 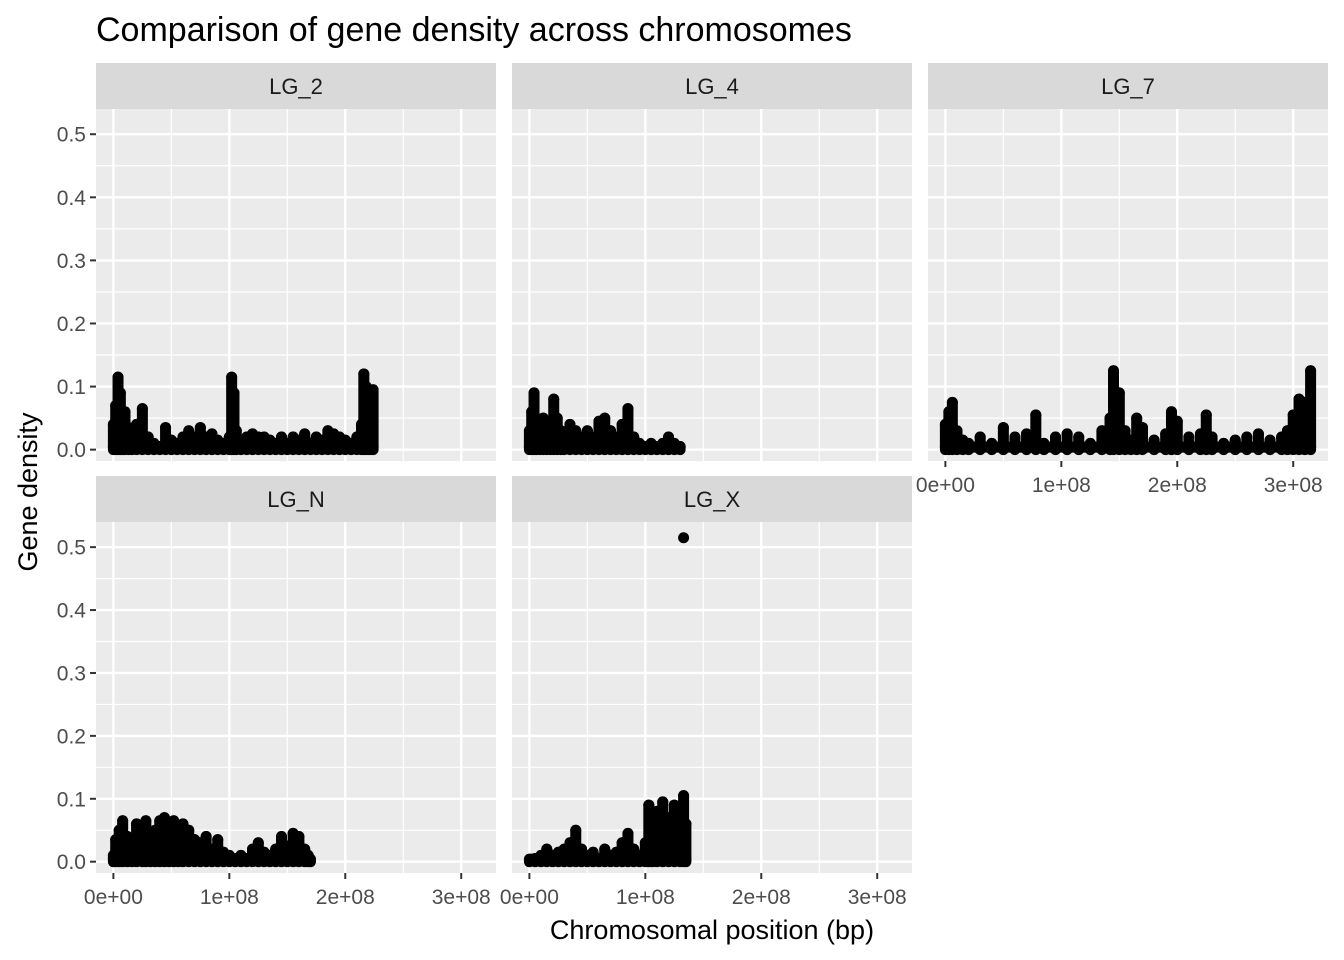 I want to click on facet-strip-label: LG_2, so click(x=296, y=86).